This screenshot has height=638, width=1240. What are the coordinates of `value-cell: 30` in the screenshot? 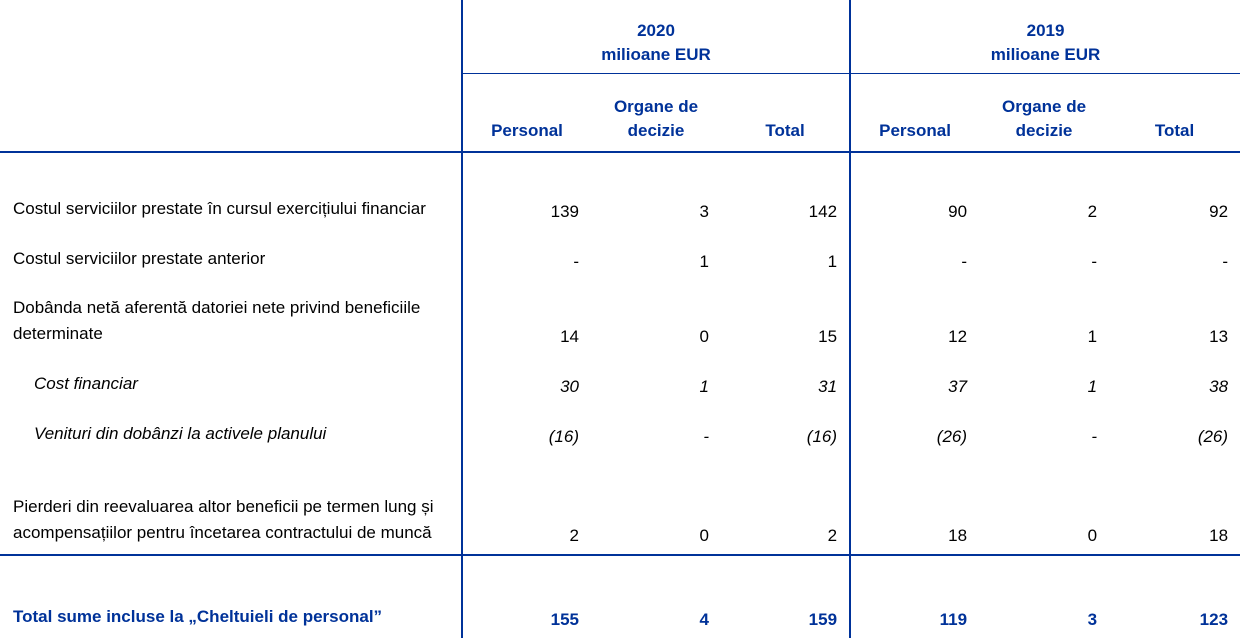 It's located at (526, 380).